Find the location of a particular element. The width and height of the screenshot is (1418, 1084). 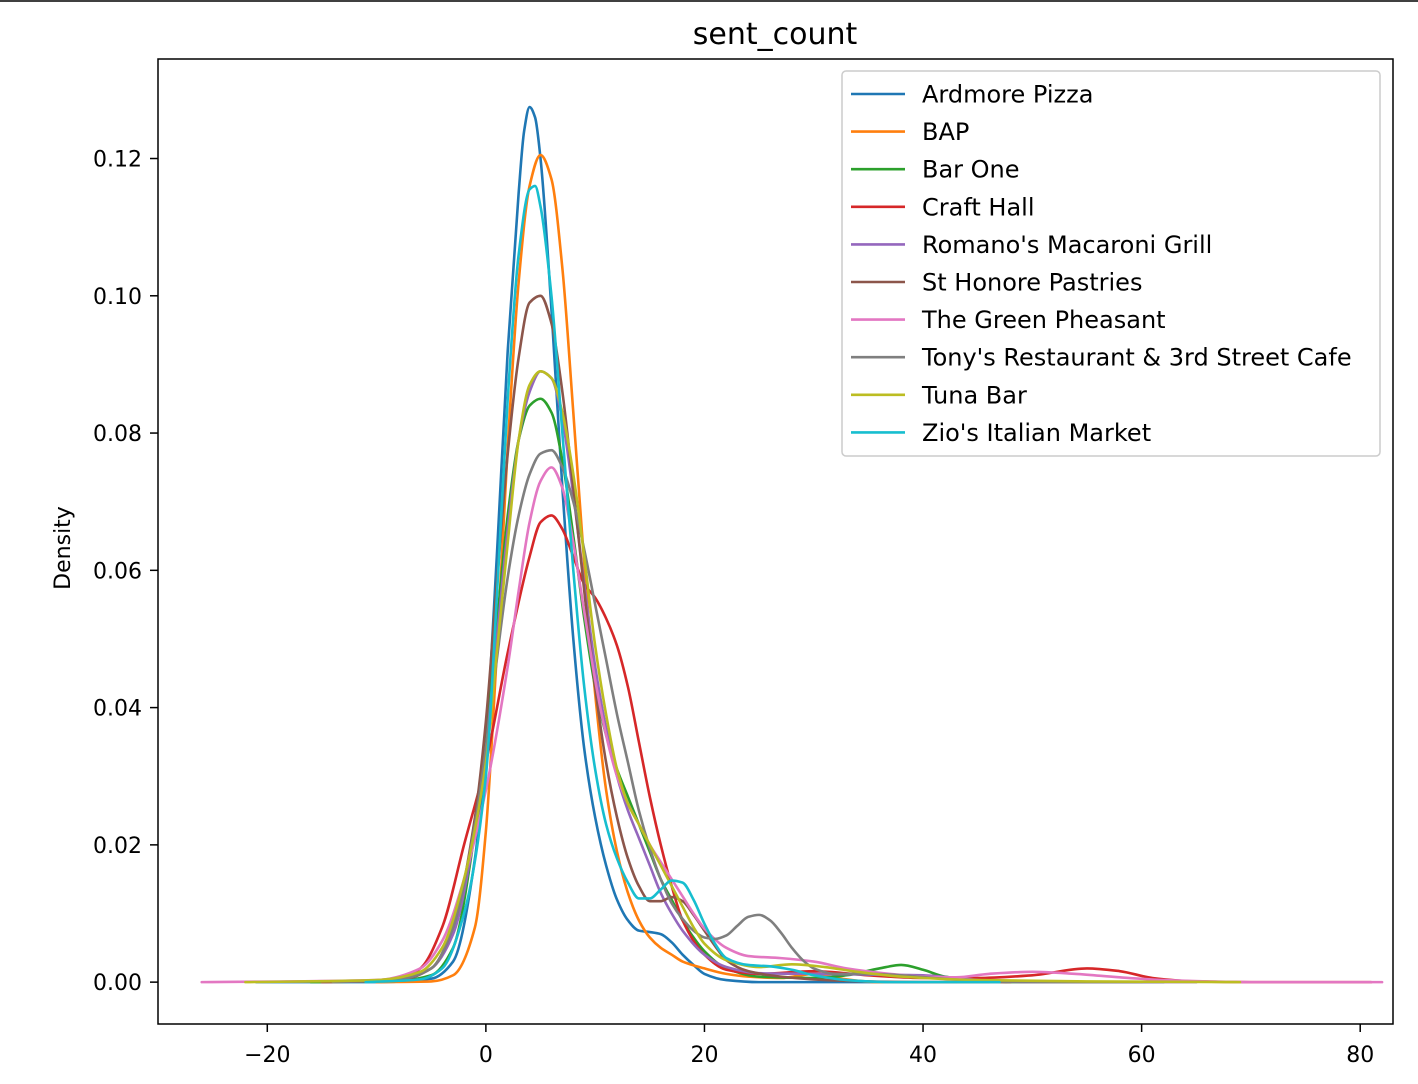

y-tick-label: 0.10 is located at coordinates (117, 297).